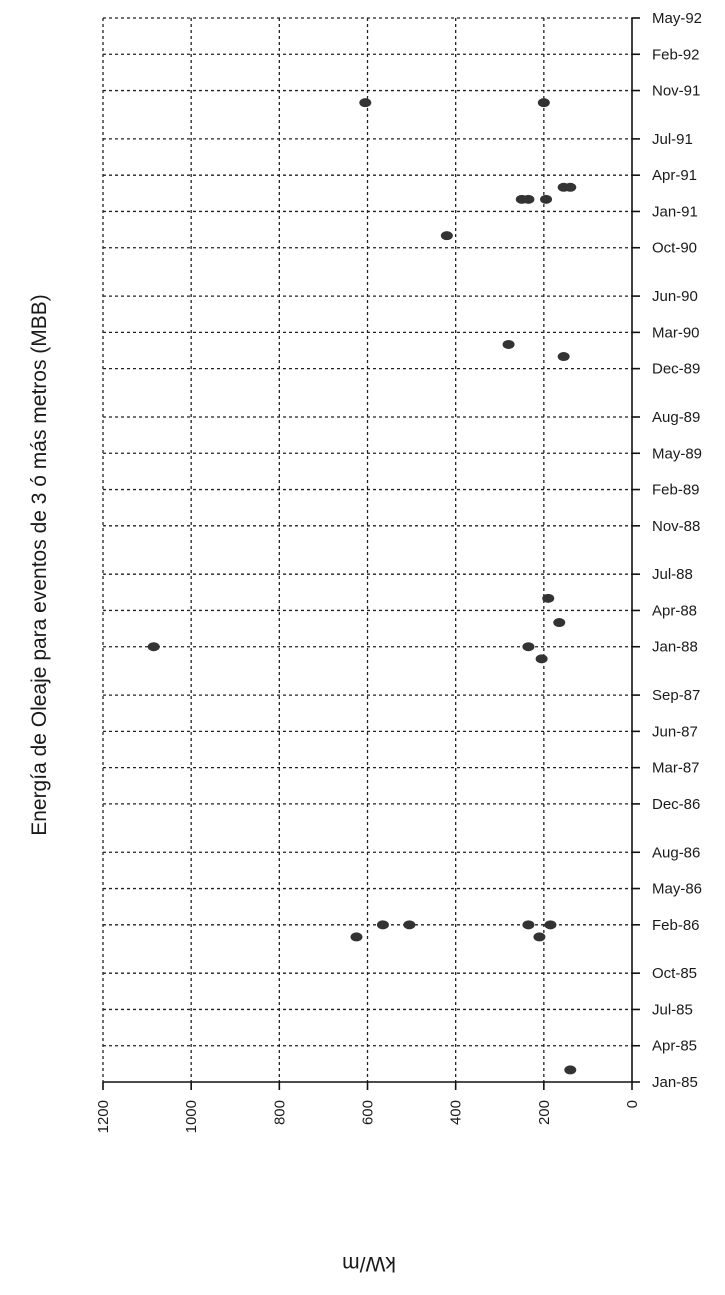 This screenshot has height=1295, width=725. What do you see at coordinates (544, 1112) in the screenshot?
I see `energy-tick-label: 200` at bounding box center [544, 1112].